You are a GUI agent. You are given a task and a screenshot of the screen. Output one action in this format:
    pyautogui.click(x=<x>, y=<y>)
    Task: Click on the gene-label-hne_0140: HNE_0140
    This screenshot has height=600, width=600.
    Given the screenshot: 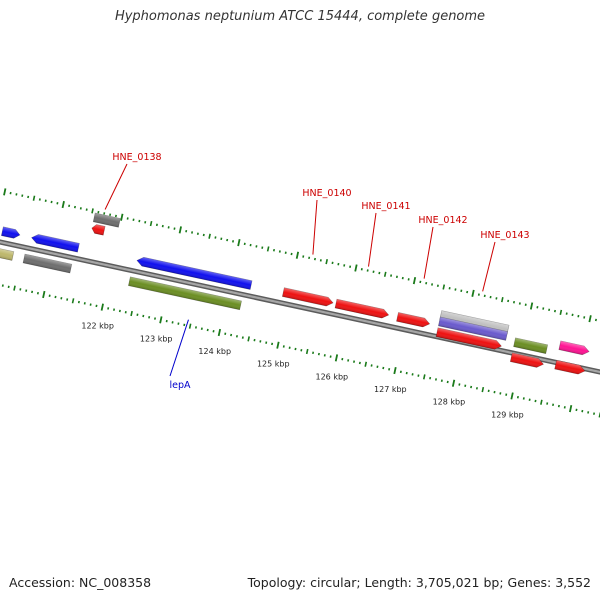 What is the action you would take?
    pyautogui.click(x=326, y=193)
    